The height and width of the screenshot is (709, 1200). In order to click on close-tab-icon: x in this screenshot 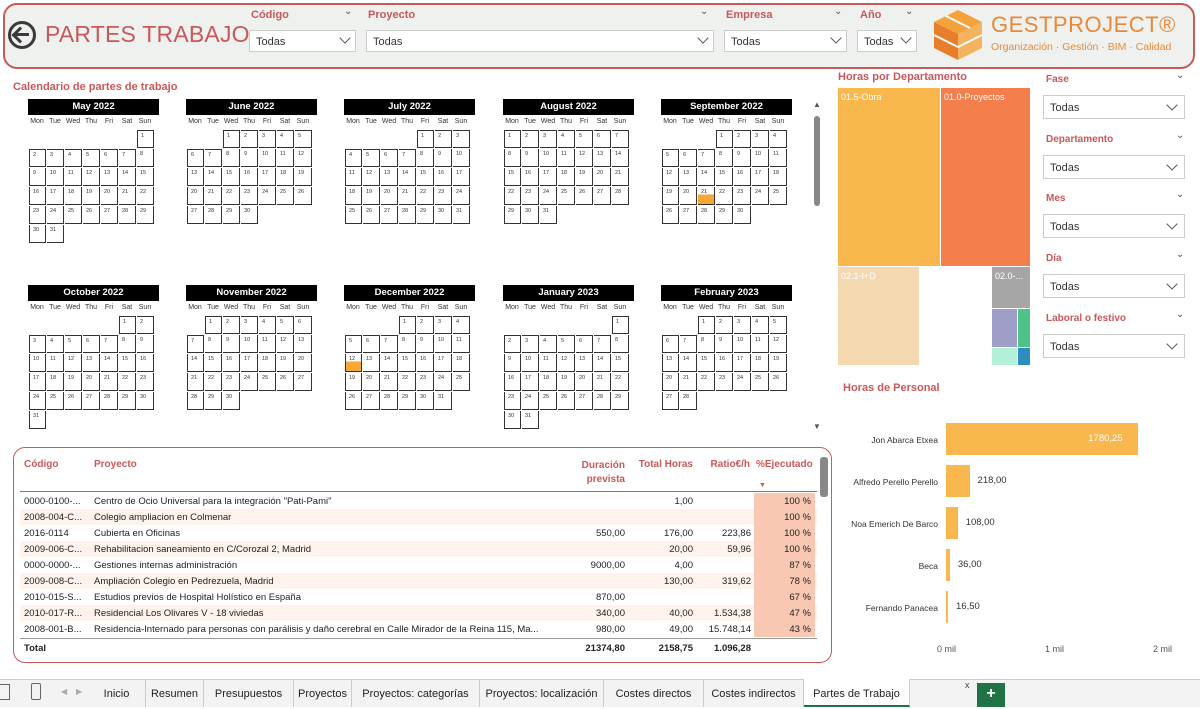, I will do `click(967, 685)`.